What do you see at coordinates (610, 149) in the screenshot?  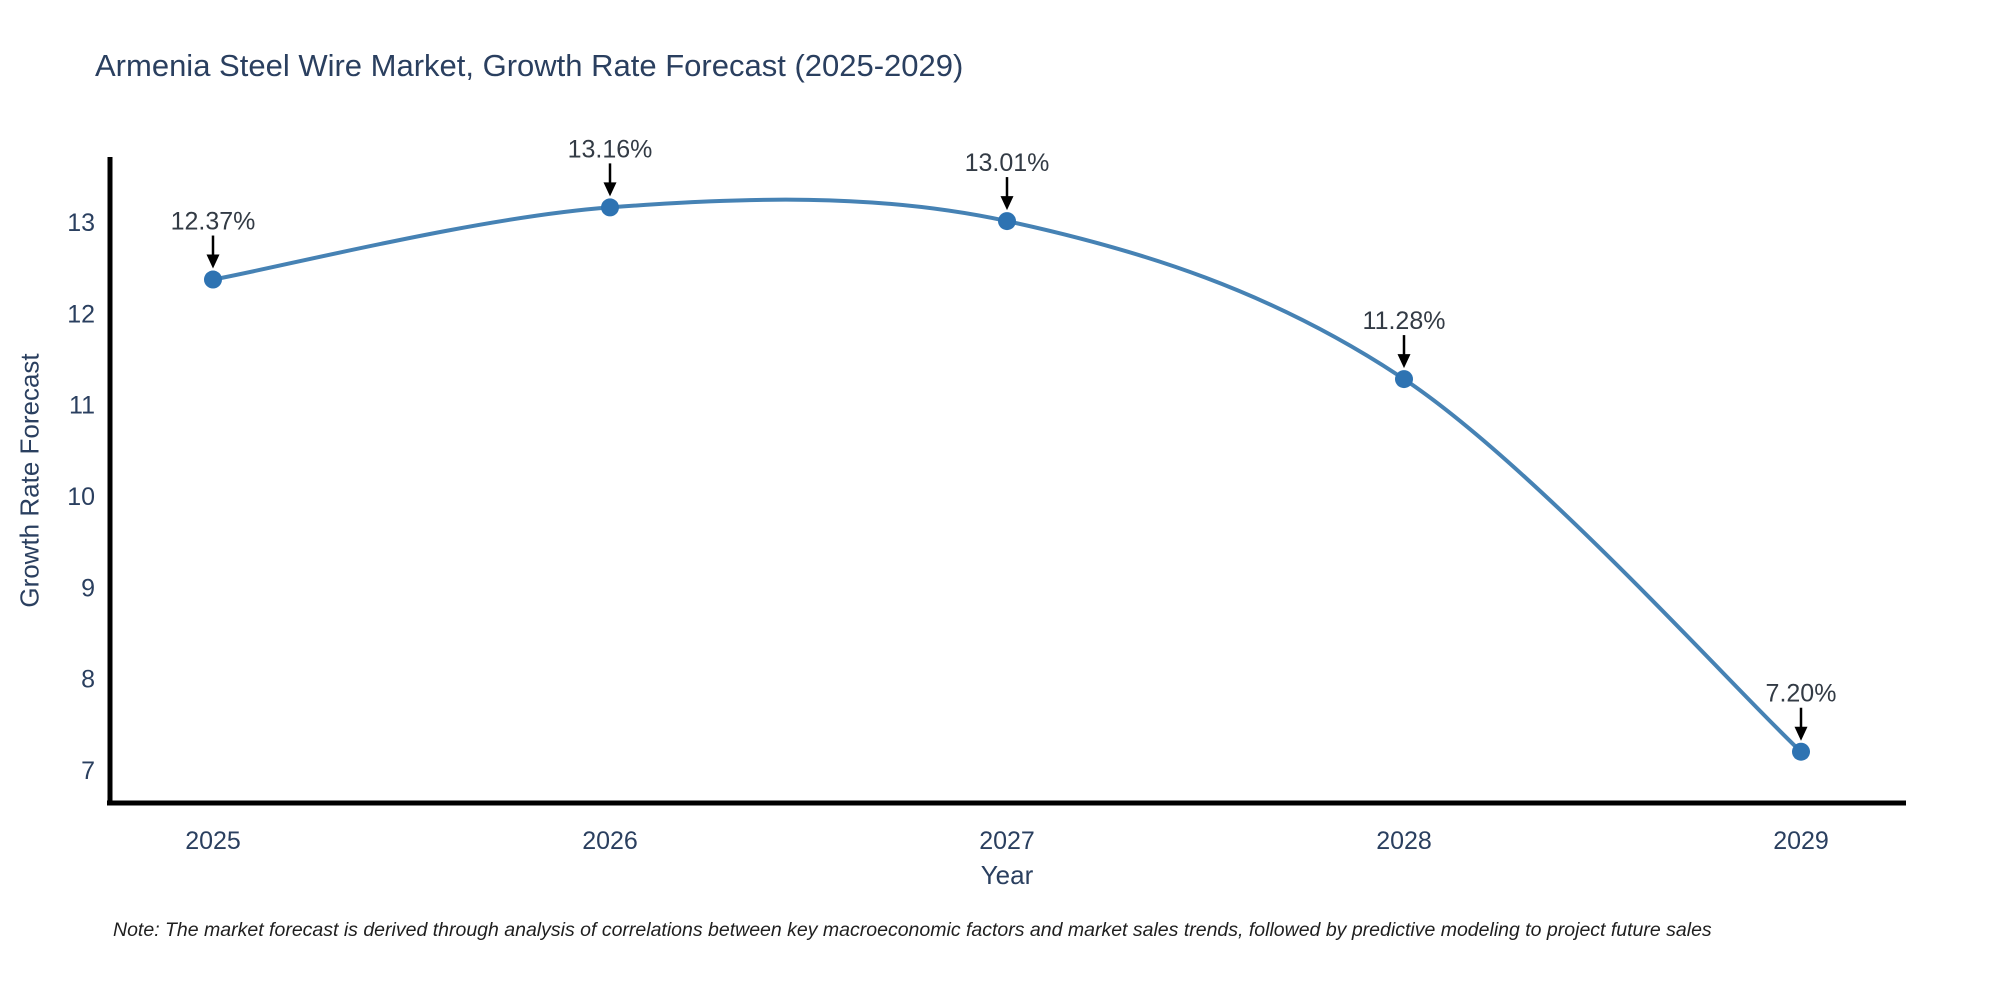 I see `annotation-label: 13.16%` at bounding box center [610, 149].